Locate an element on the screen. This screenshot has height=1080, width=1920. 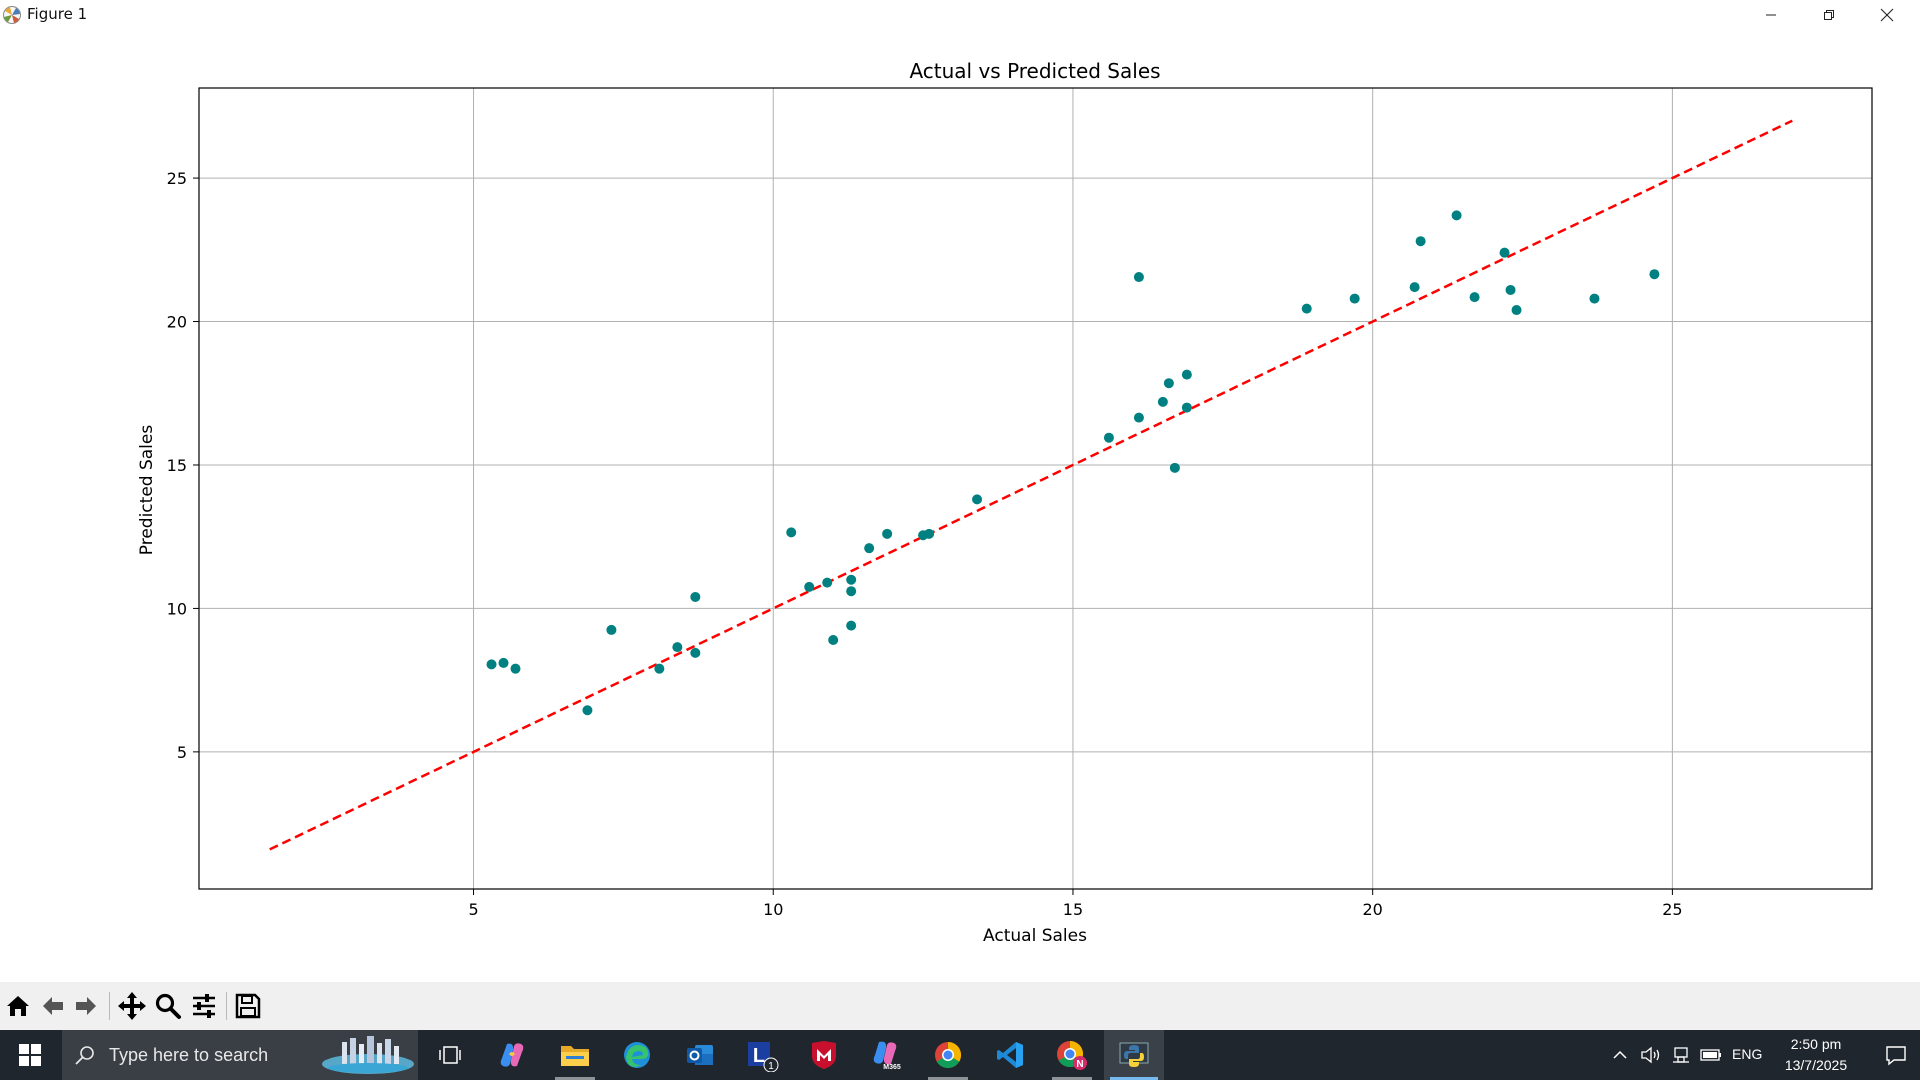
clock: 2:50 pm 13/7/2025 is located at coordinates (1816, 1055).